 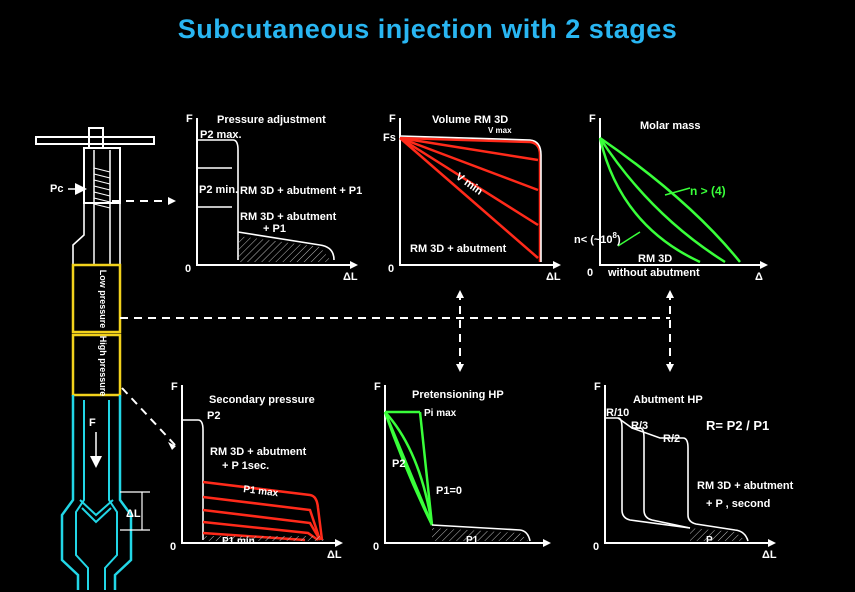 What do you see at coordinates (708, 191) in the screenshot?
I see `p3-n-gt: n > (4)` at bounding box center [708, 191].